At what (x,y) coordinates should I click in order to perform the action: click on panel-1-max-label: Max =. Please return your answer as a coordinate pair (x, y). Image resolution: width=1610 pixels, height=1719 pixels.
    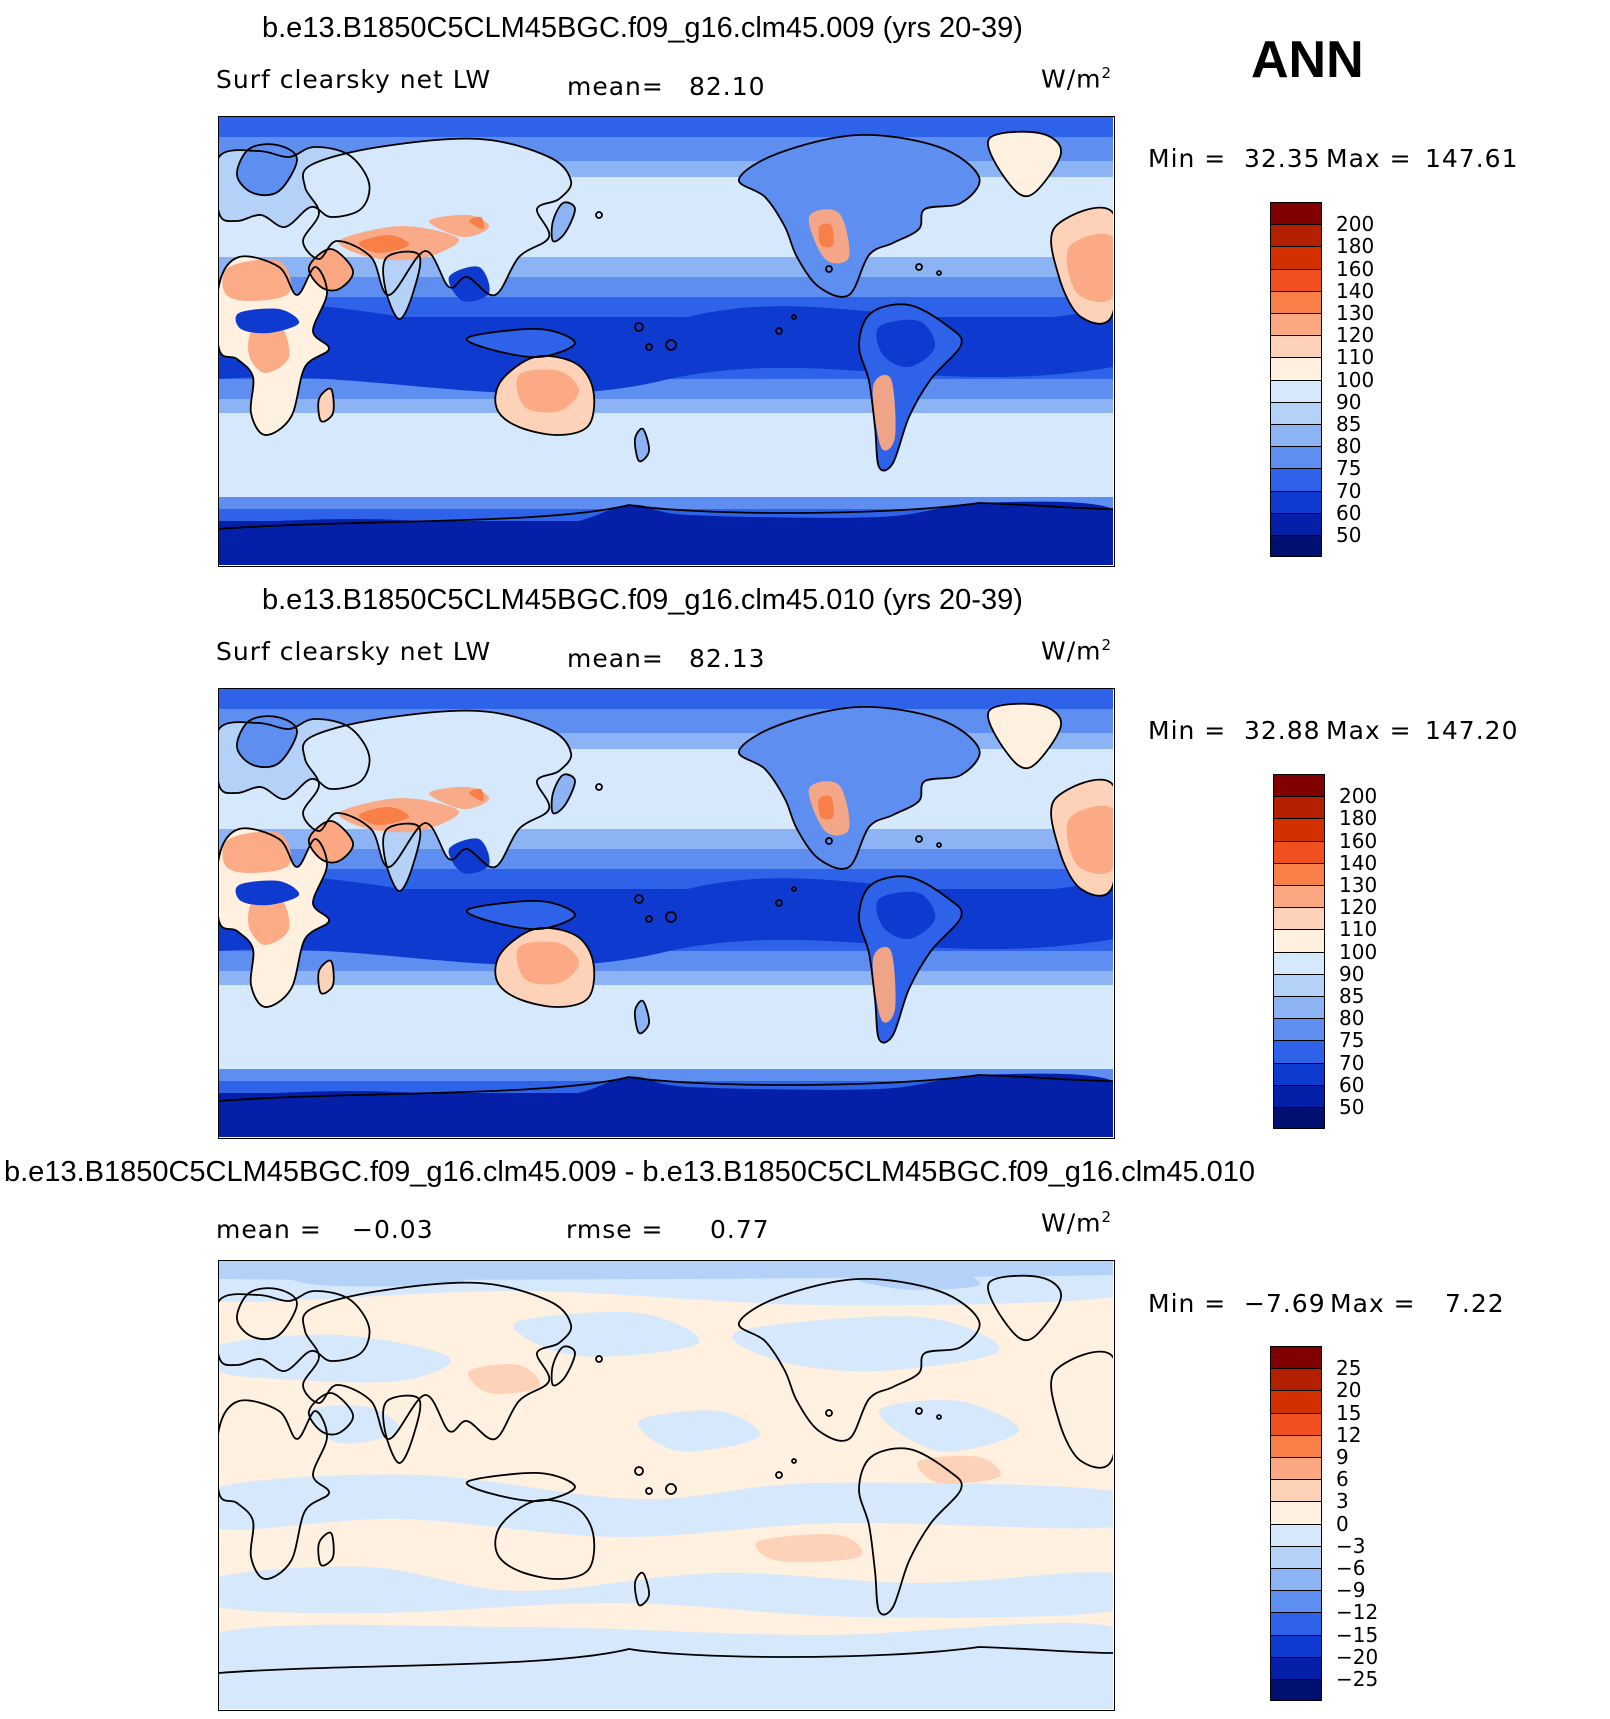
    Looking at the image, I should click on (1369, 158).